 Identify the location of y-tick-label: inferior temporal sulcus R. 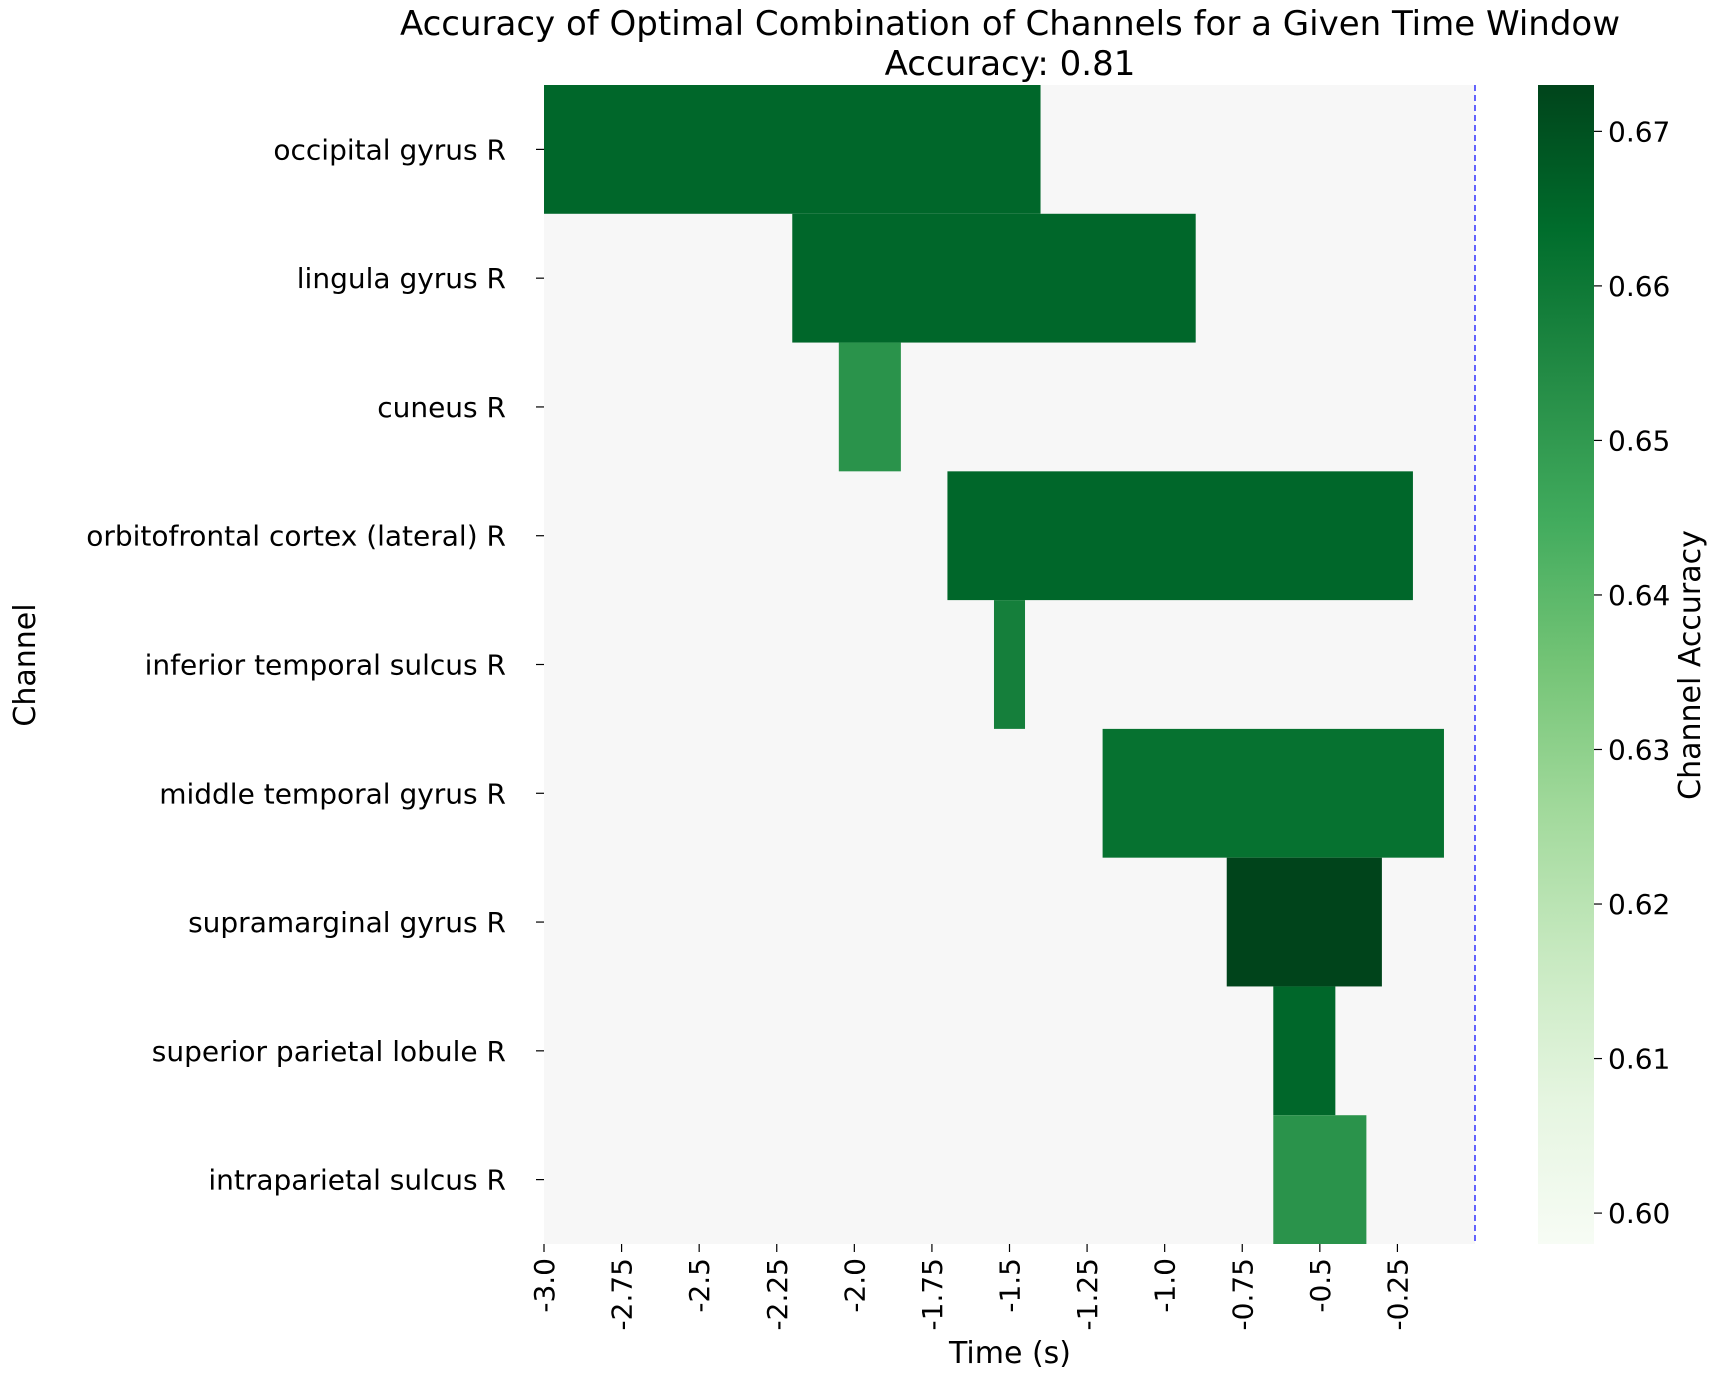
(325, 665).